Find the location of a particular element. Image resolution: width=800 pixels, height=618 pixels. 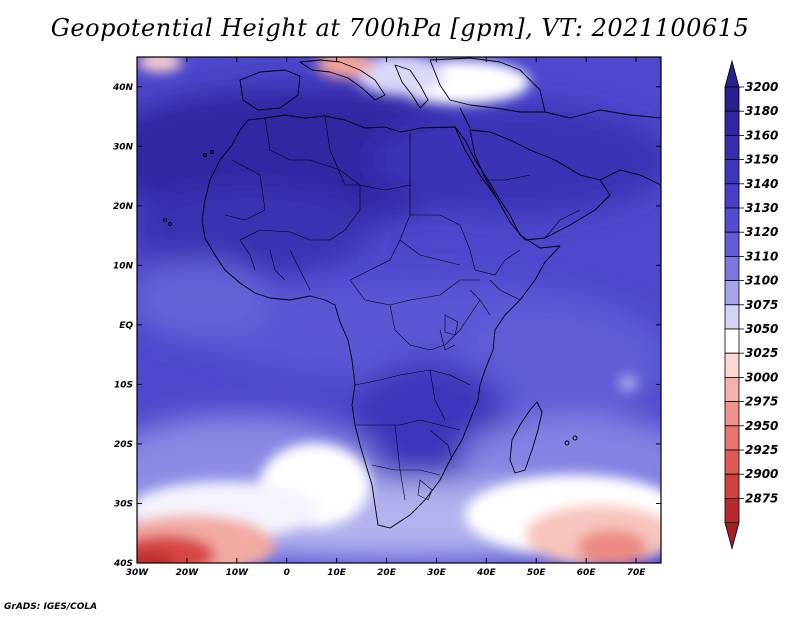

colorbar-label: 3050 is located at coordinates (761, 329).